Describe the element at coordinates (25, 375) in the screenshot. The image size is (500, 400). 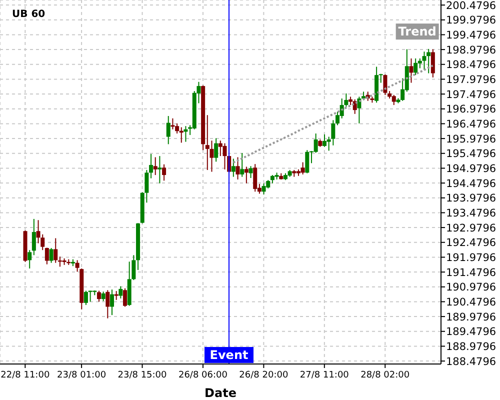
I see `x-tick-label: 22/8 11:00` at that location.